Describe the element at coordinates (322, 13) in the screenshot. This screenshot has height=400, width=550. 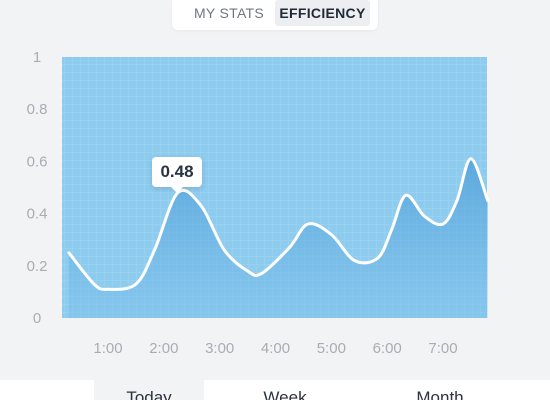
I see `tab-efficiency: EFFICIENCY` at that location.